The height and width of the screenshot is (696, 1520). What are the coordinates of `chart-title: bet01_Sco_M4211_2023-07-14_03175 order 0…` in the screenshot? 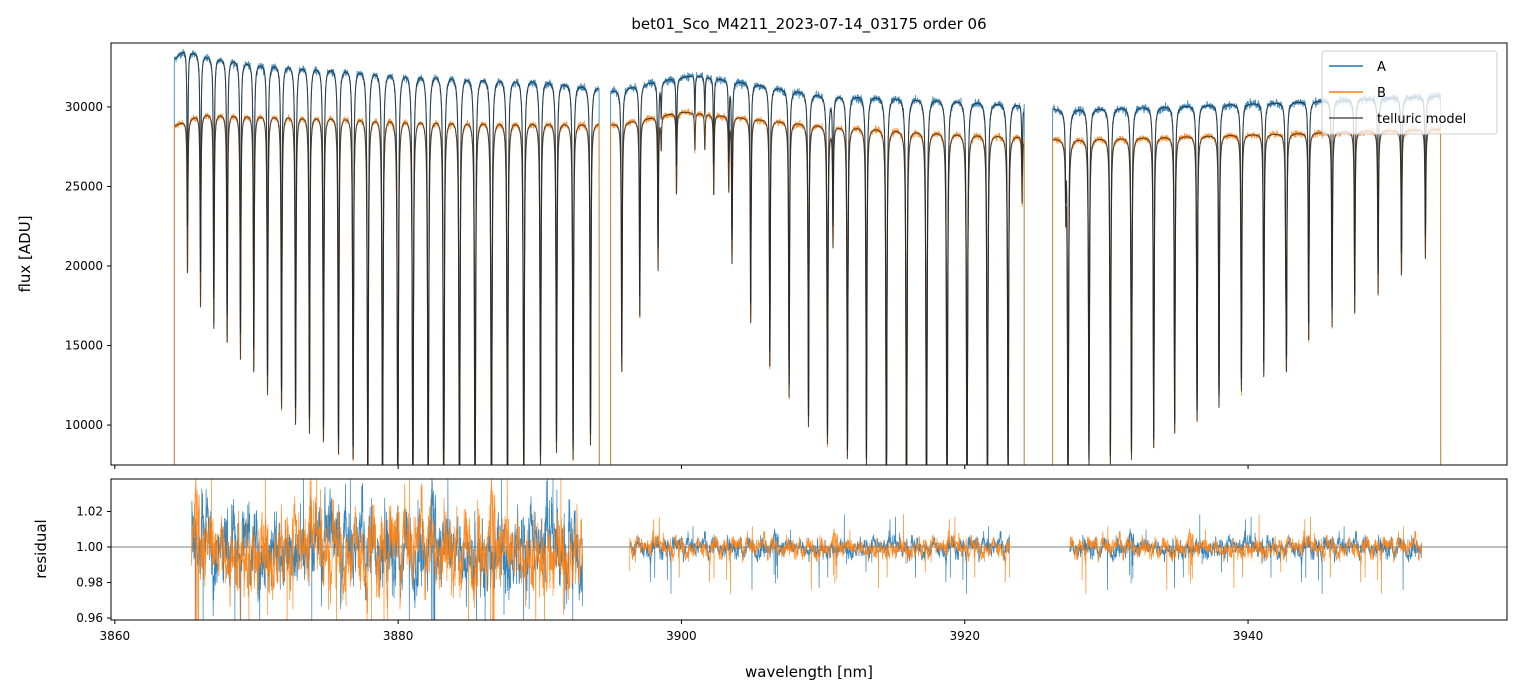 It's located at (808, 24).